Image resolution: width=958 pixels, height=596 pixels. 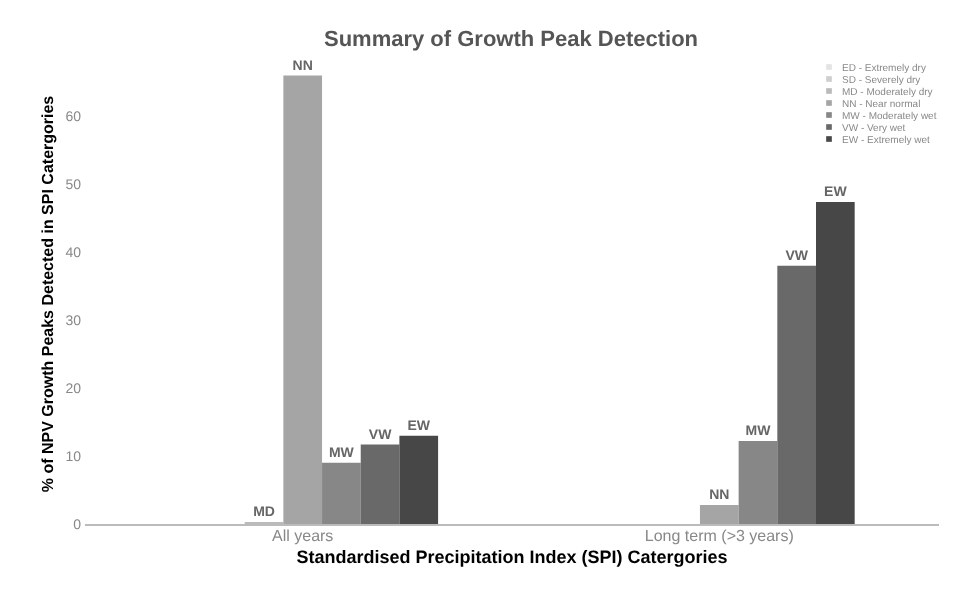 What do you see at coordinates (511, 39) in the screenshot?
I see `chart-title: Summary of Growth Peak Detection` at bounding box center [511, 39].